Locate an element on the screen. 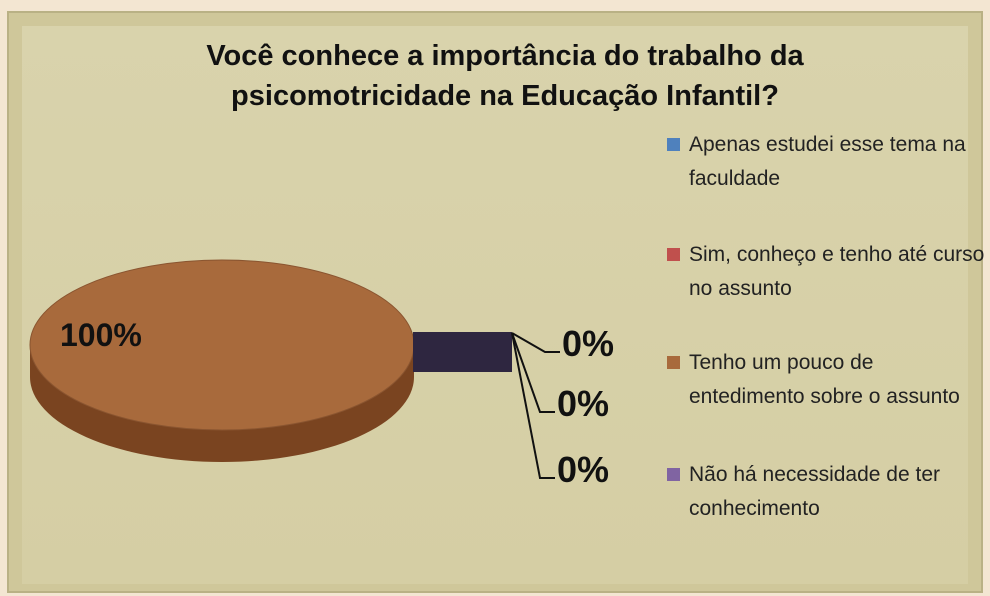 This screenshot has height=596, width=990. legend-item: Não há necessidade de ter conhecimento is located at coordinates (825, 492).